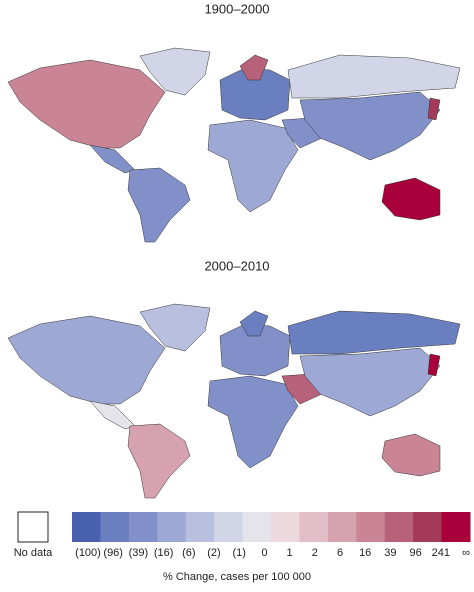  I want to click on legend-label: (16), so click(164, 553).